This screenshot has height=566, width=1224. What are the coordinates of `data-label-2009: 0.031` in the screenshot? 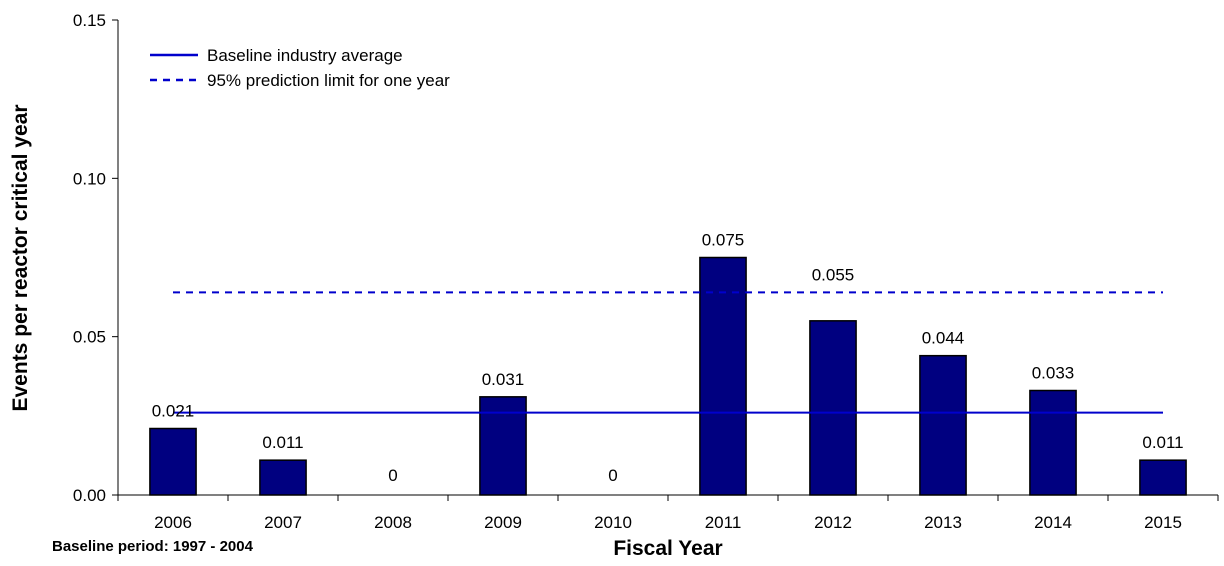 It's located at (503, 379).